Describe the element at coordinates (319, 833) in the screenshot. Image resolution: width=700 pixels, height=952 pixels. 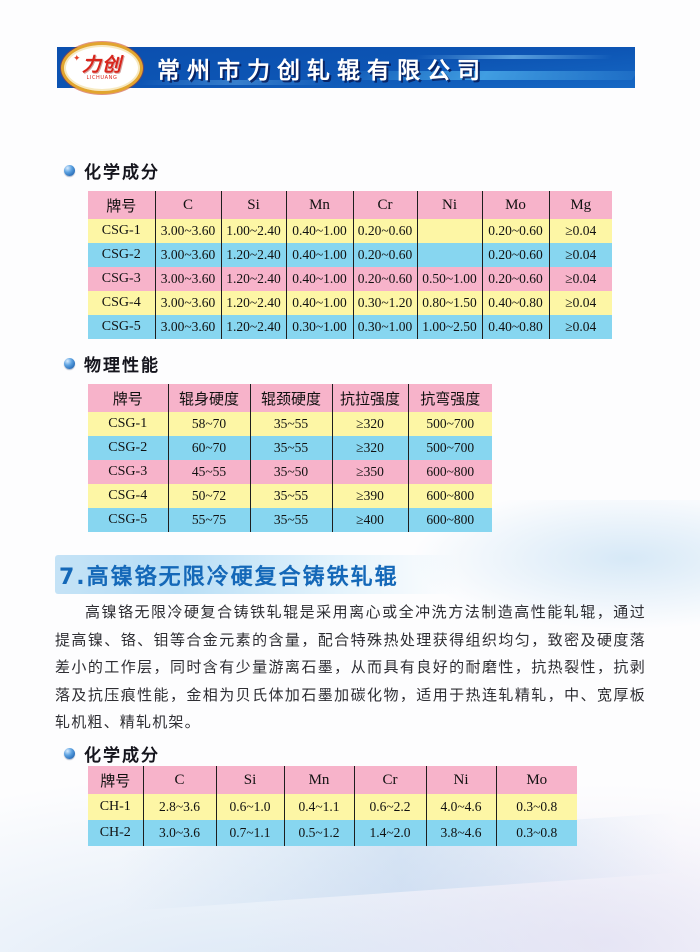
I see `table-cell: 0.5~1.2` at that location.